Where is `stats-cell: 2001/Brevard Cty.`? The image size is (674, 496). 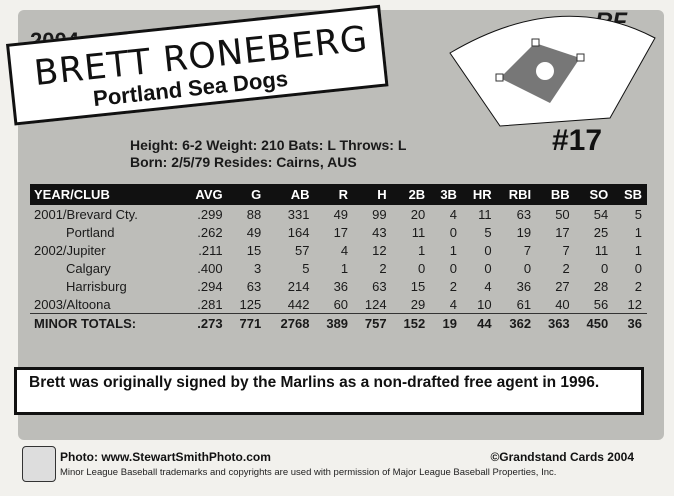 stats-cell: 2001/Brevard Cty. is located at coordinates (86, 214).